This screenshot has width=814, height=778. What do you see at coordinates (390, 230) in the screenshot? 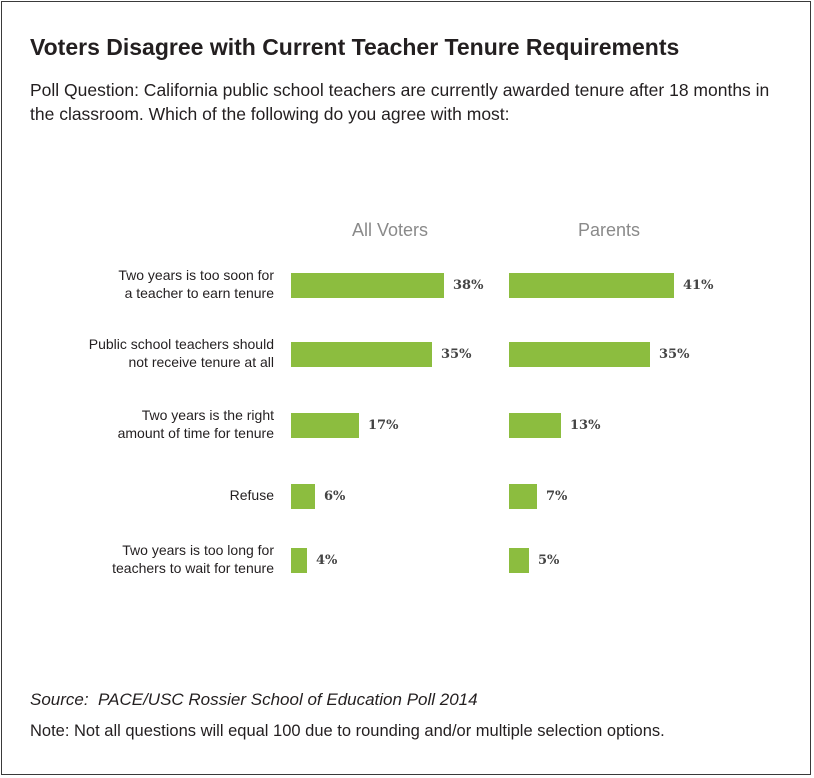
I see `series-label-all-voters: All Voters` at bounding box center [390, 230].